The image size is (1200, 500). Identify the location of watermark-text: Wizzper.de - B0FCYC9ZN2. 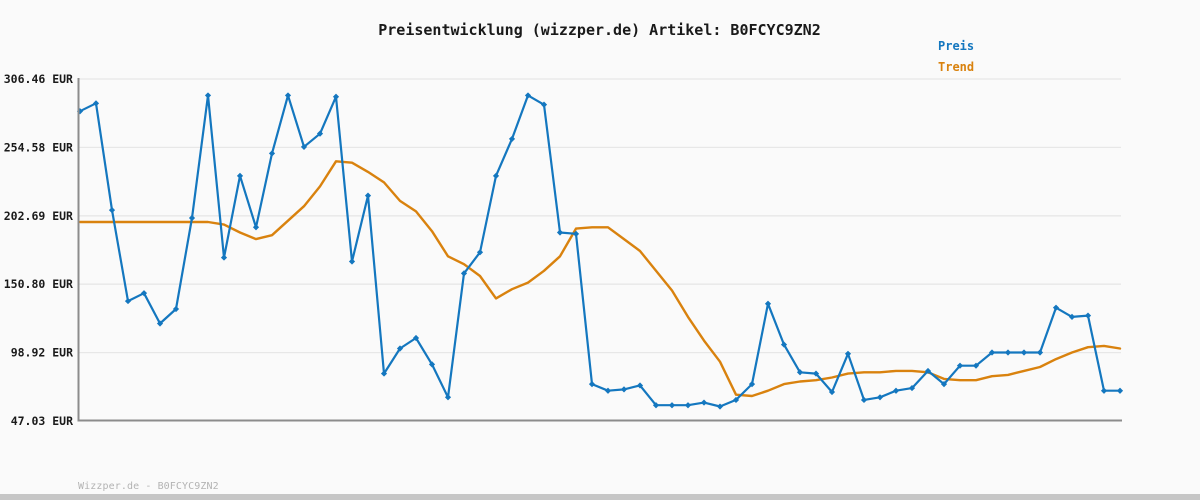
(148, 486).